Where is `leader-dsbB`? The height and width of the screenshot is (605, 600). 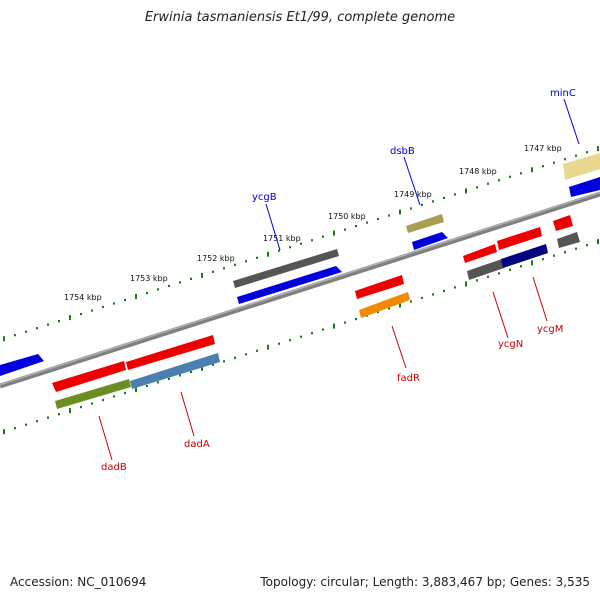
leader-dsbB is located at coordinates (412, 181).